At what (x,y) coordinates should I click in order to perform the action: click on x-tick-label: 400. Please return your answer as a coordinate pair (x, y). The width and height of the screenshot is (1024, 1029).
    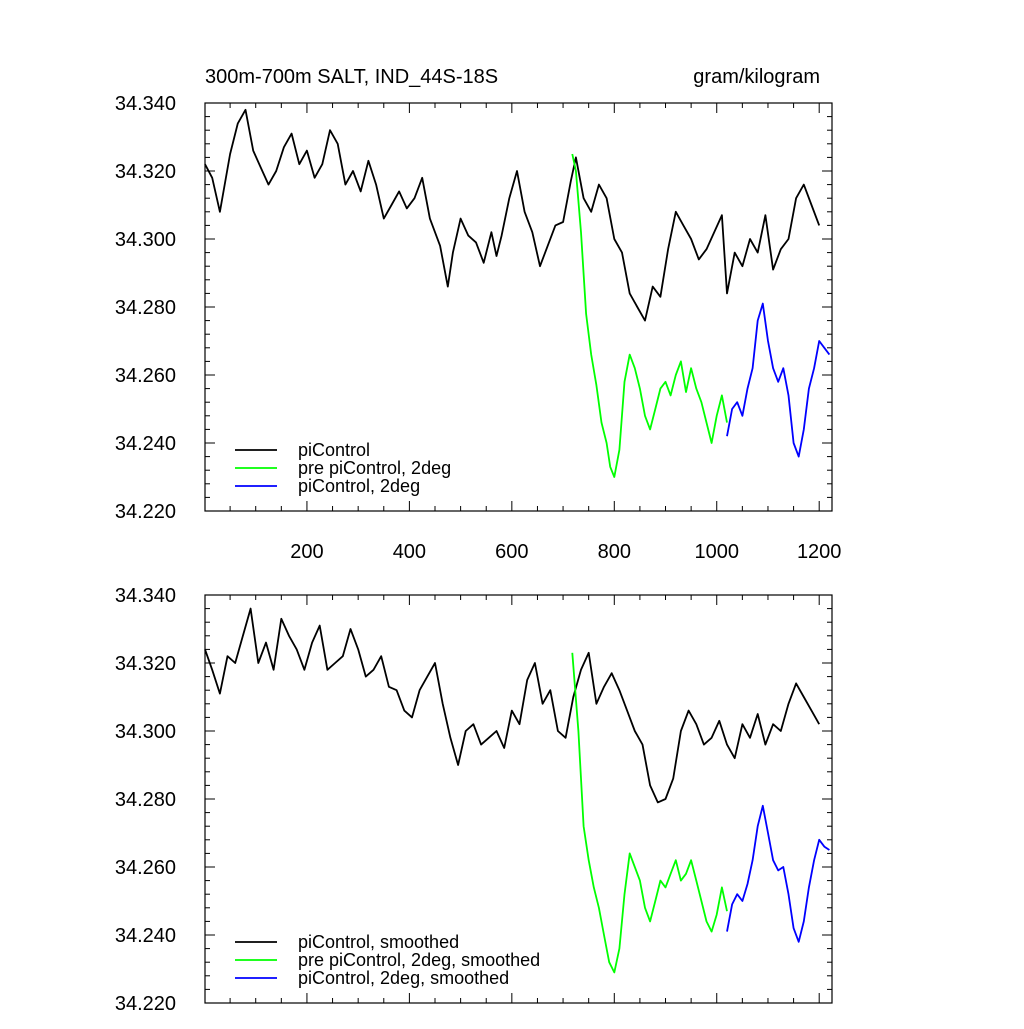
    Looking at the image, I should click on (409, 552).